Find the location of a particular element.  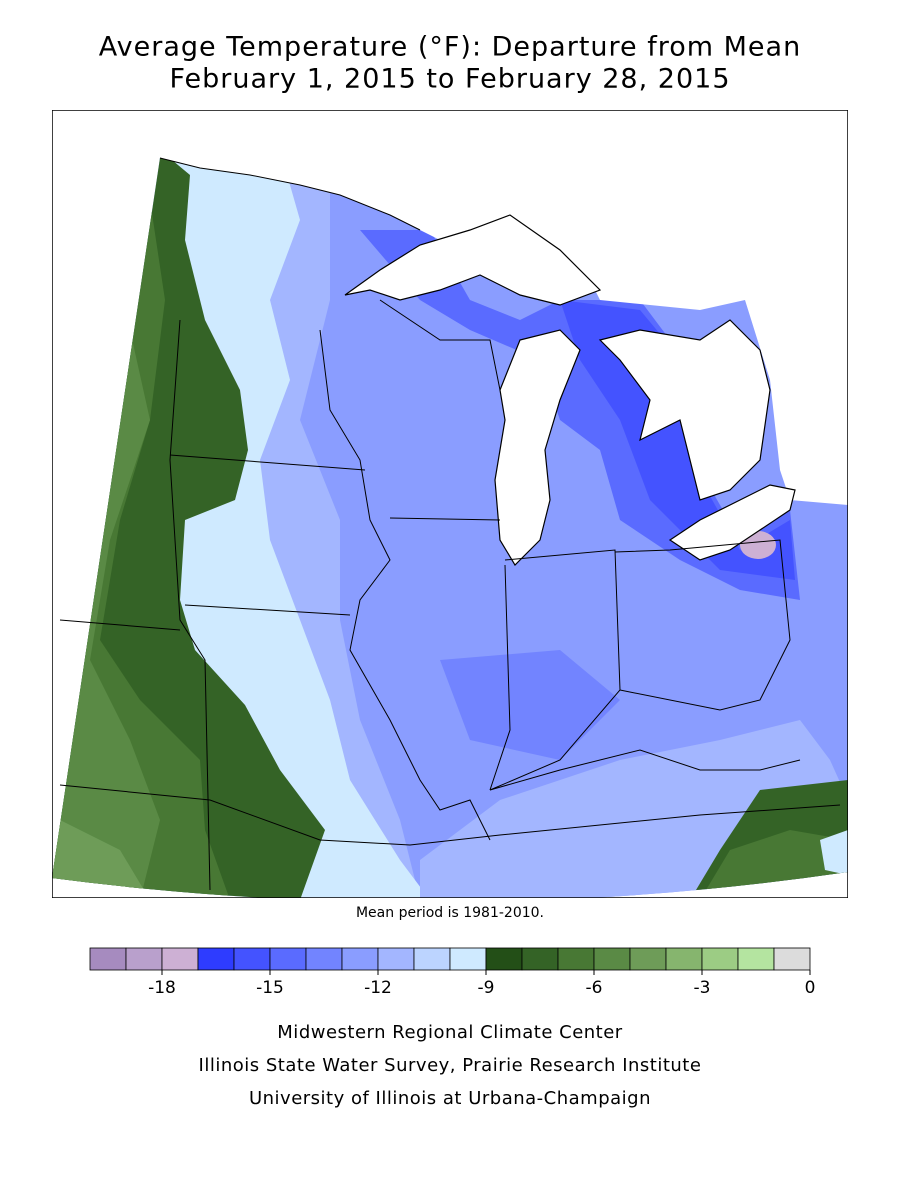

colorbar-tick-label: -6 is located at coordinates (594, 988).